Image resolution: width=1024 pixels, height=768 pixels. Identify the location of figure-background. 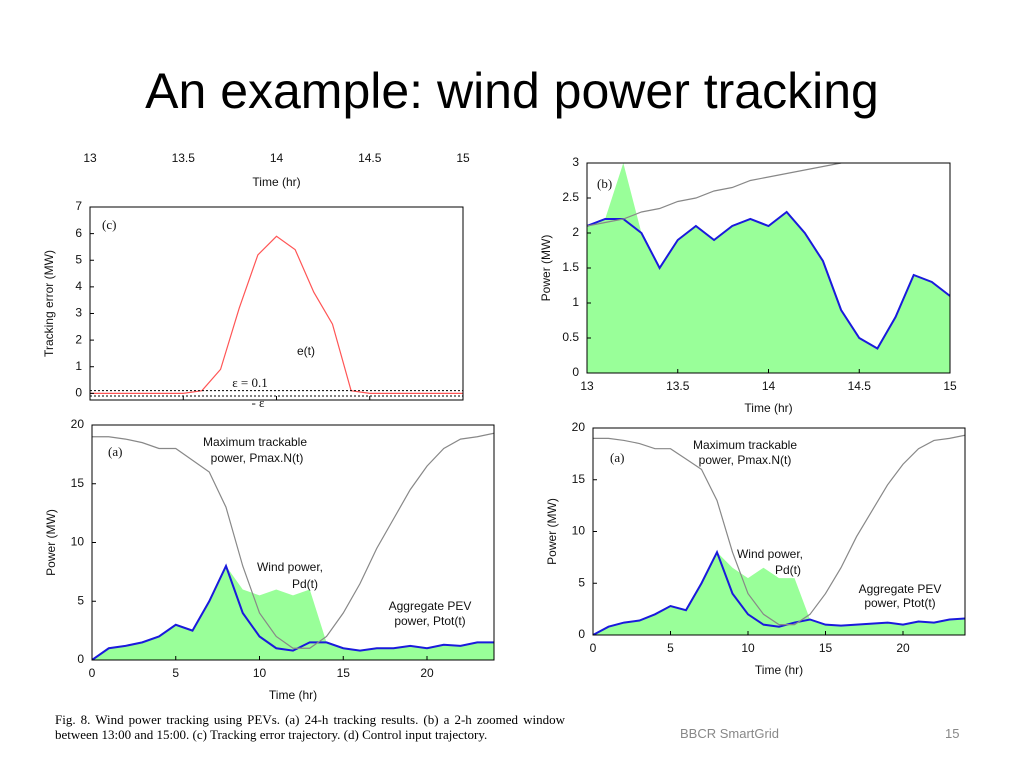
(259, 282).